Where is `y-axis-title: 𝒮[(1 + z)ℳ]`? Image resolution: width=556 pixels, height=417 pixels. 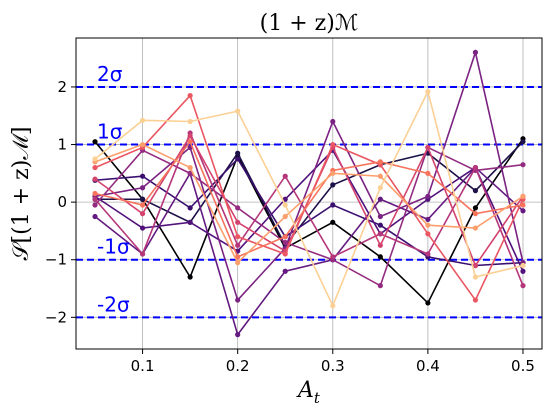
y-axis-title: 𝒮[(1 + z)ℳ] is located at coordinates (21, 193).